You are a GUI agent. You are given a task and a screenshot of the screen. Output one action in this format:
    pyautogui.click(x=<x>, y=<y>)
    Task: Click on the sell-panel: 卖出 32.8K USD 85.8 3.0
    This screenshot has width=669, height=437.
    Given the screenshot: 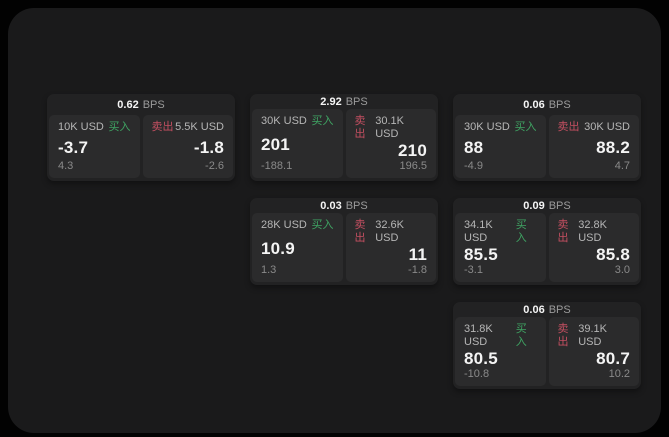 What is the action you would take?
    pyautogui.click(x=593, y=247)
    